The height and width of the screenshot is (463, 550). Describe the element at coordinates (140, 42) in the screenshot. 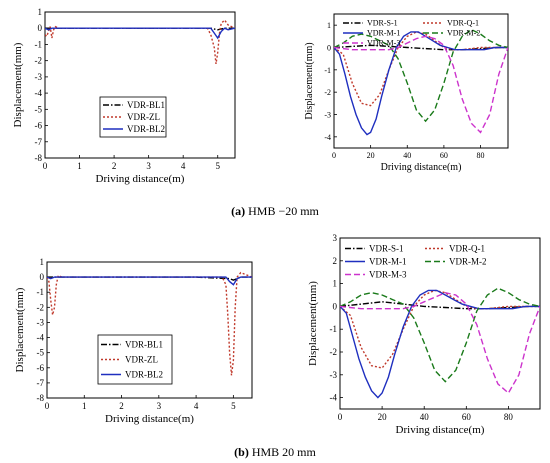

I see `series-line-vdr-zl` at that location.